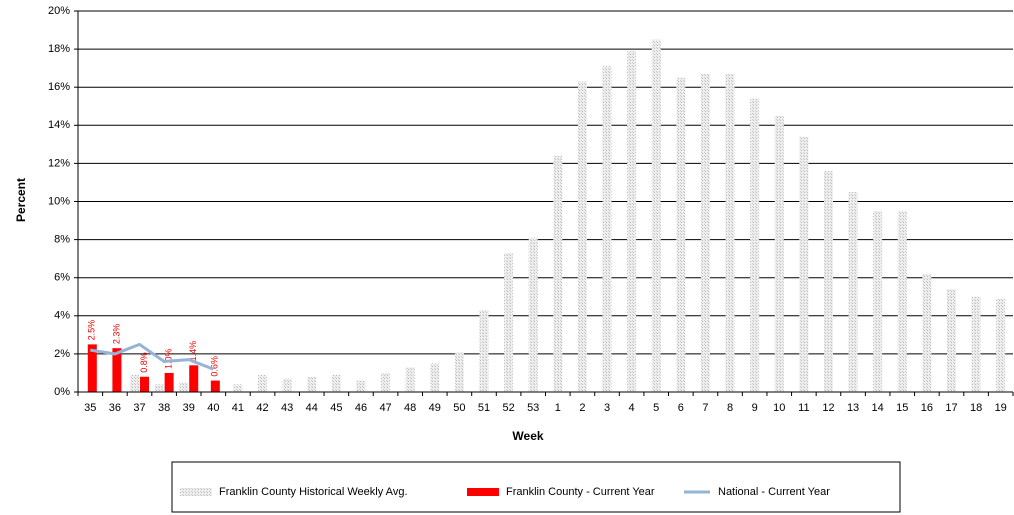 This screenshot has height=515, width=1014. What do you see at coordinates (59, 11) in the screenshot?
I see `y-tick-label: 20%` at bounding box center [59, 11].